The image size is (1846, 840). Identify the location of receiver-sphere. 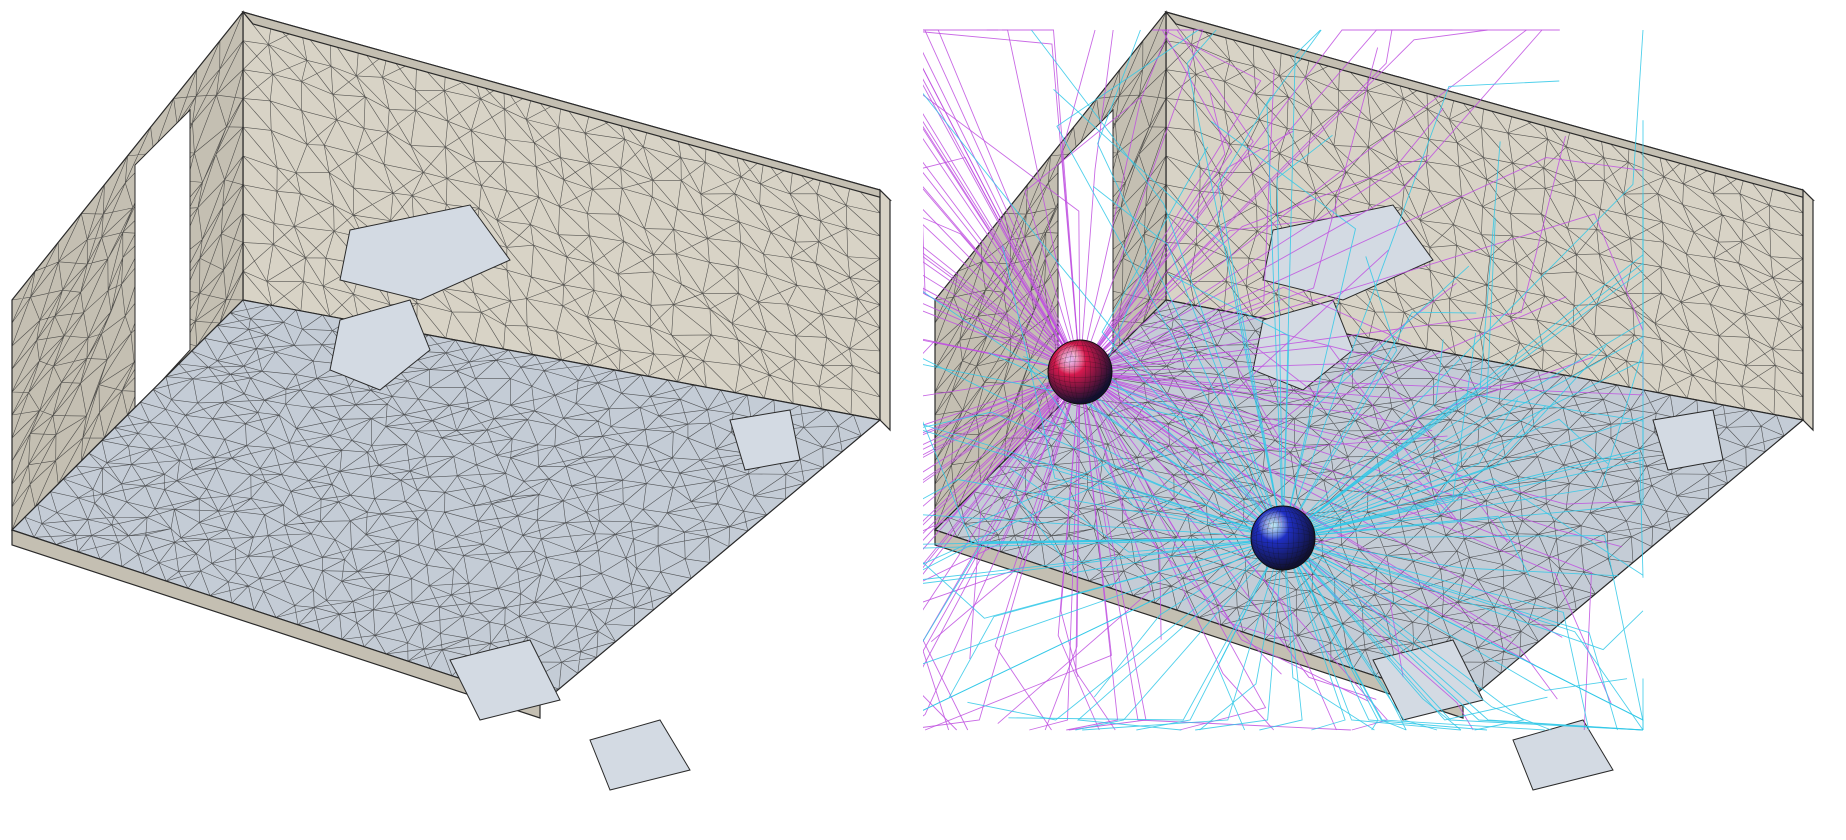
(1283, 538).